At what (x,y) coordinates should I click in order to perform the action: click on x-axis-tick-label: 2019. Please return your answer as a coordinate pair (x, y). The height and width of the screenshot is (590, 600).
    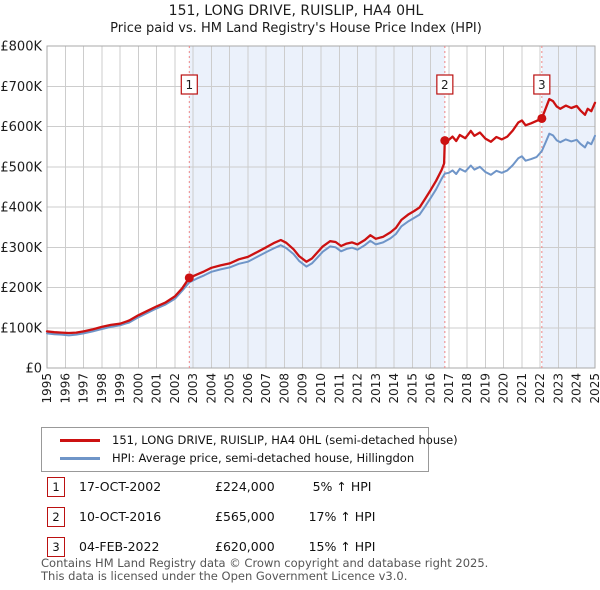
    Looking at the image, I should click on (485, 388).